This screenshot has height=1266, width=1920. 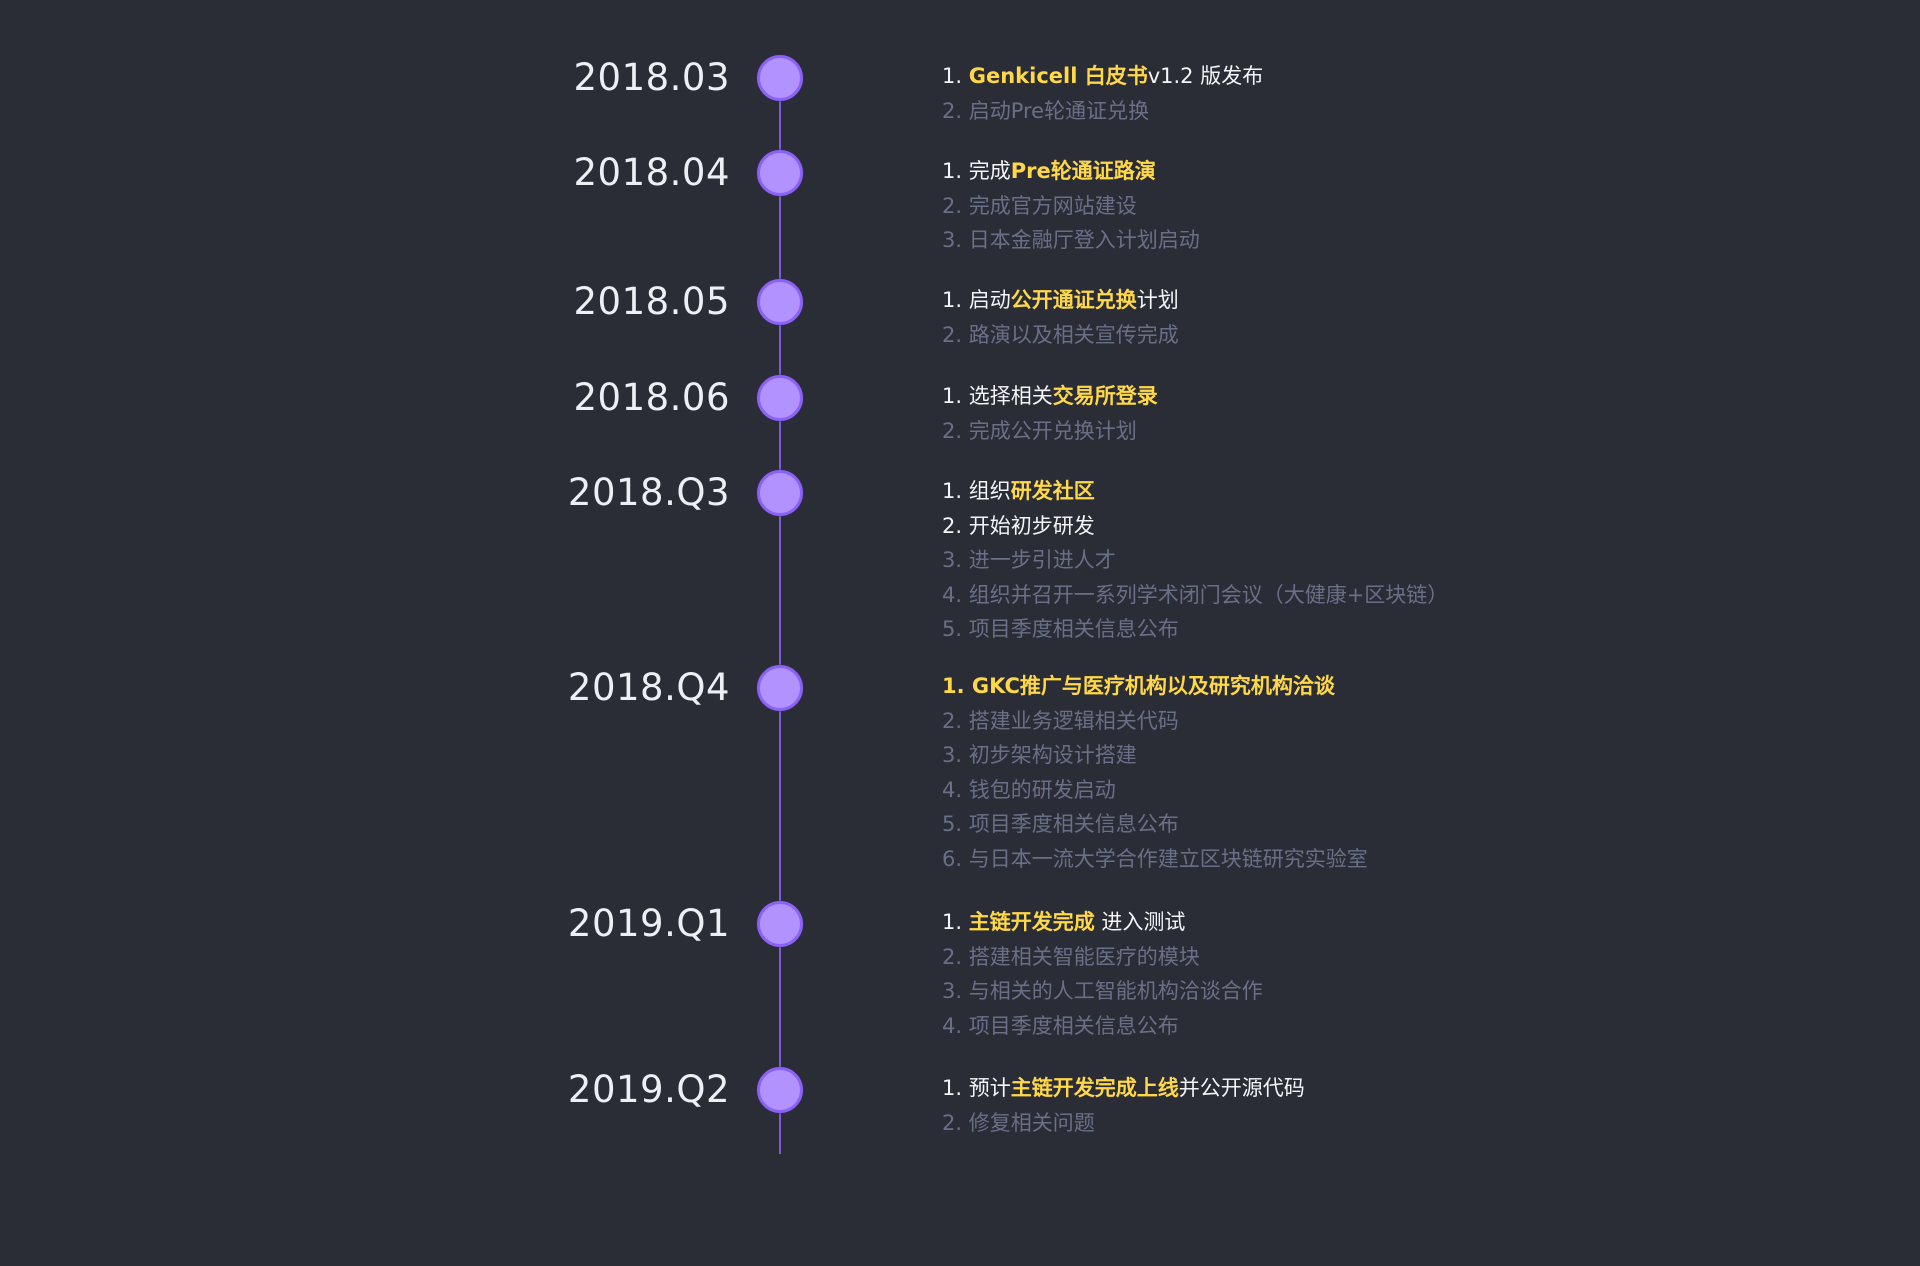 I want to click on milestone-item: 1. 完成Pre轮通证路演, so click(x=1071, y=171).